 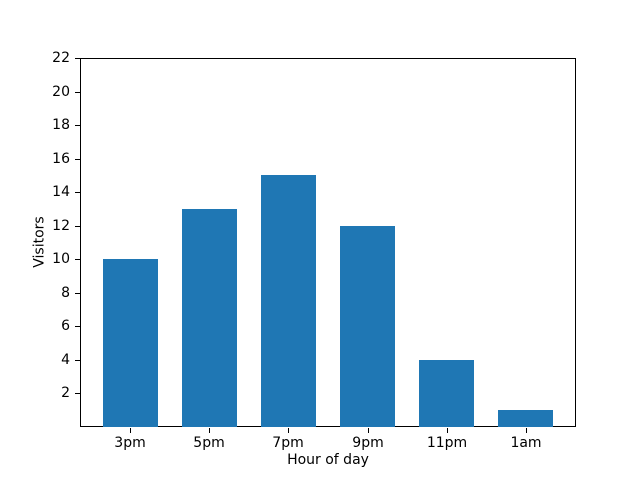 I want to click on bar-3pm, so click(x=130, y=343).